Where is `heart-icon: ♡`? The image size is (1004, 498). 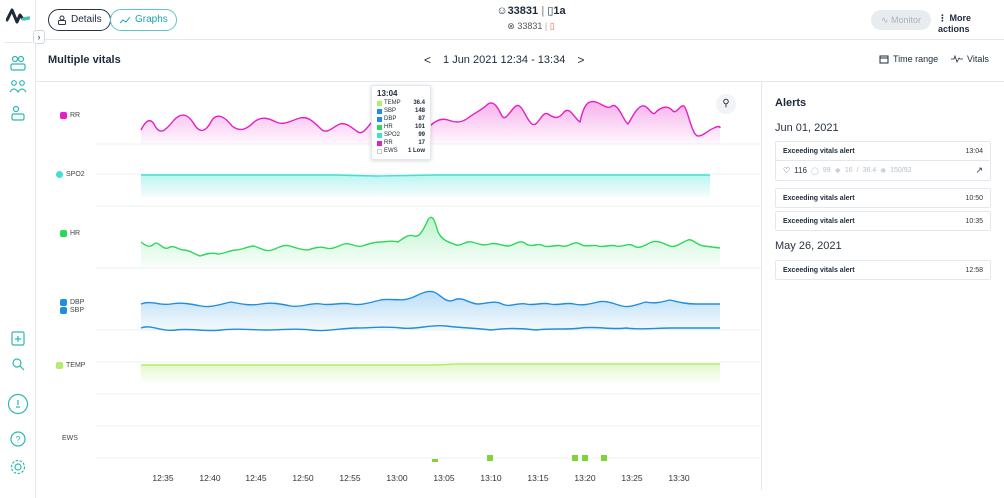 heart-icon: ♡ is located at coordinates (787, 170).